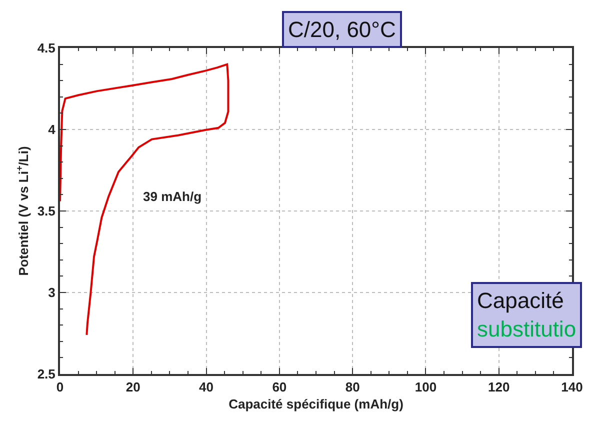 This screenshot has height=424, width=594. I want to click on x-tick-label: 100, so click(425, 387).